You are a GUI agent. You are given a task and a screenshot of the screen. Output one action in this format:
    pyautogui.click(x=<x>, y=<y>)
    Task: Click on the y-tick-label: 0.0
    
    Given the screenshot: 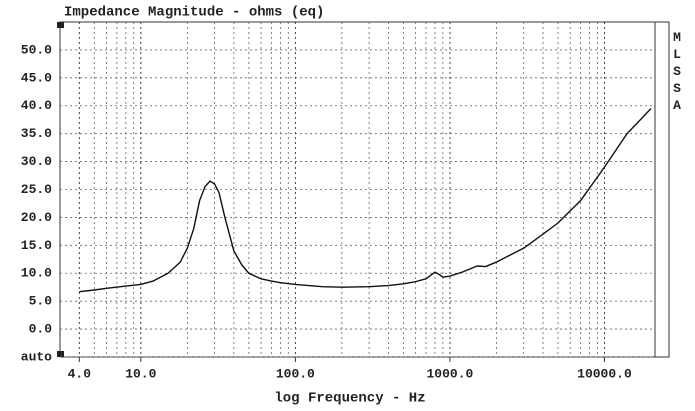 What is the action you would take?
    pyautogui.click(x=41, y=329)
    